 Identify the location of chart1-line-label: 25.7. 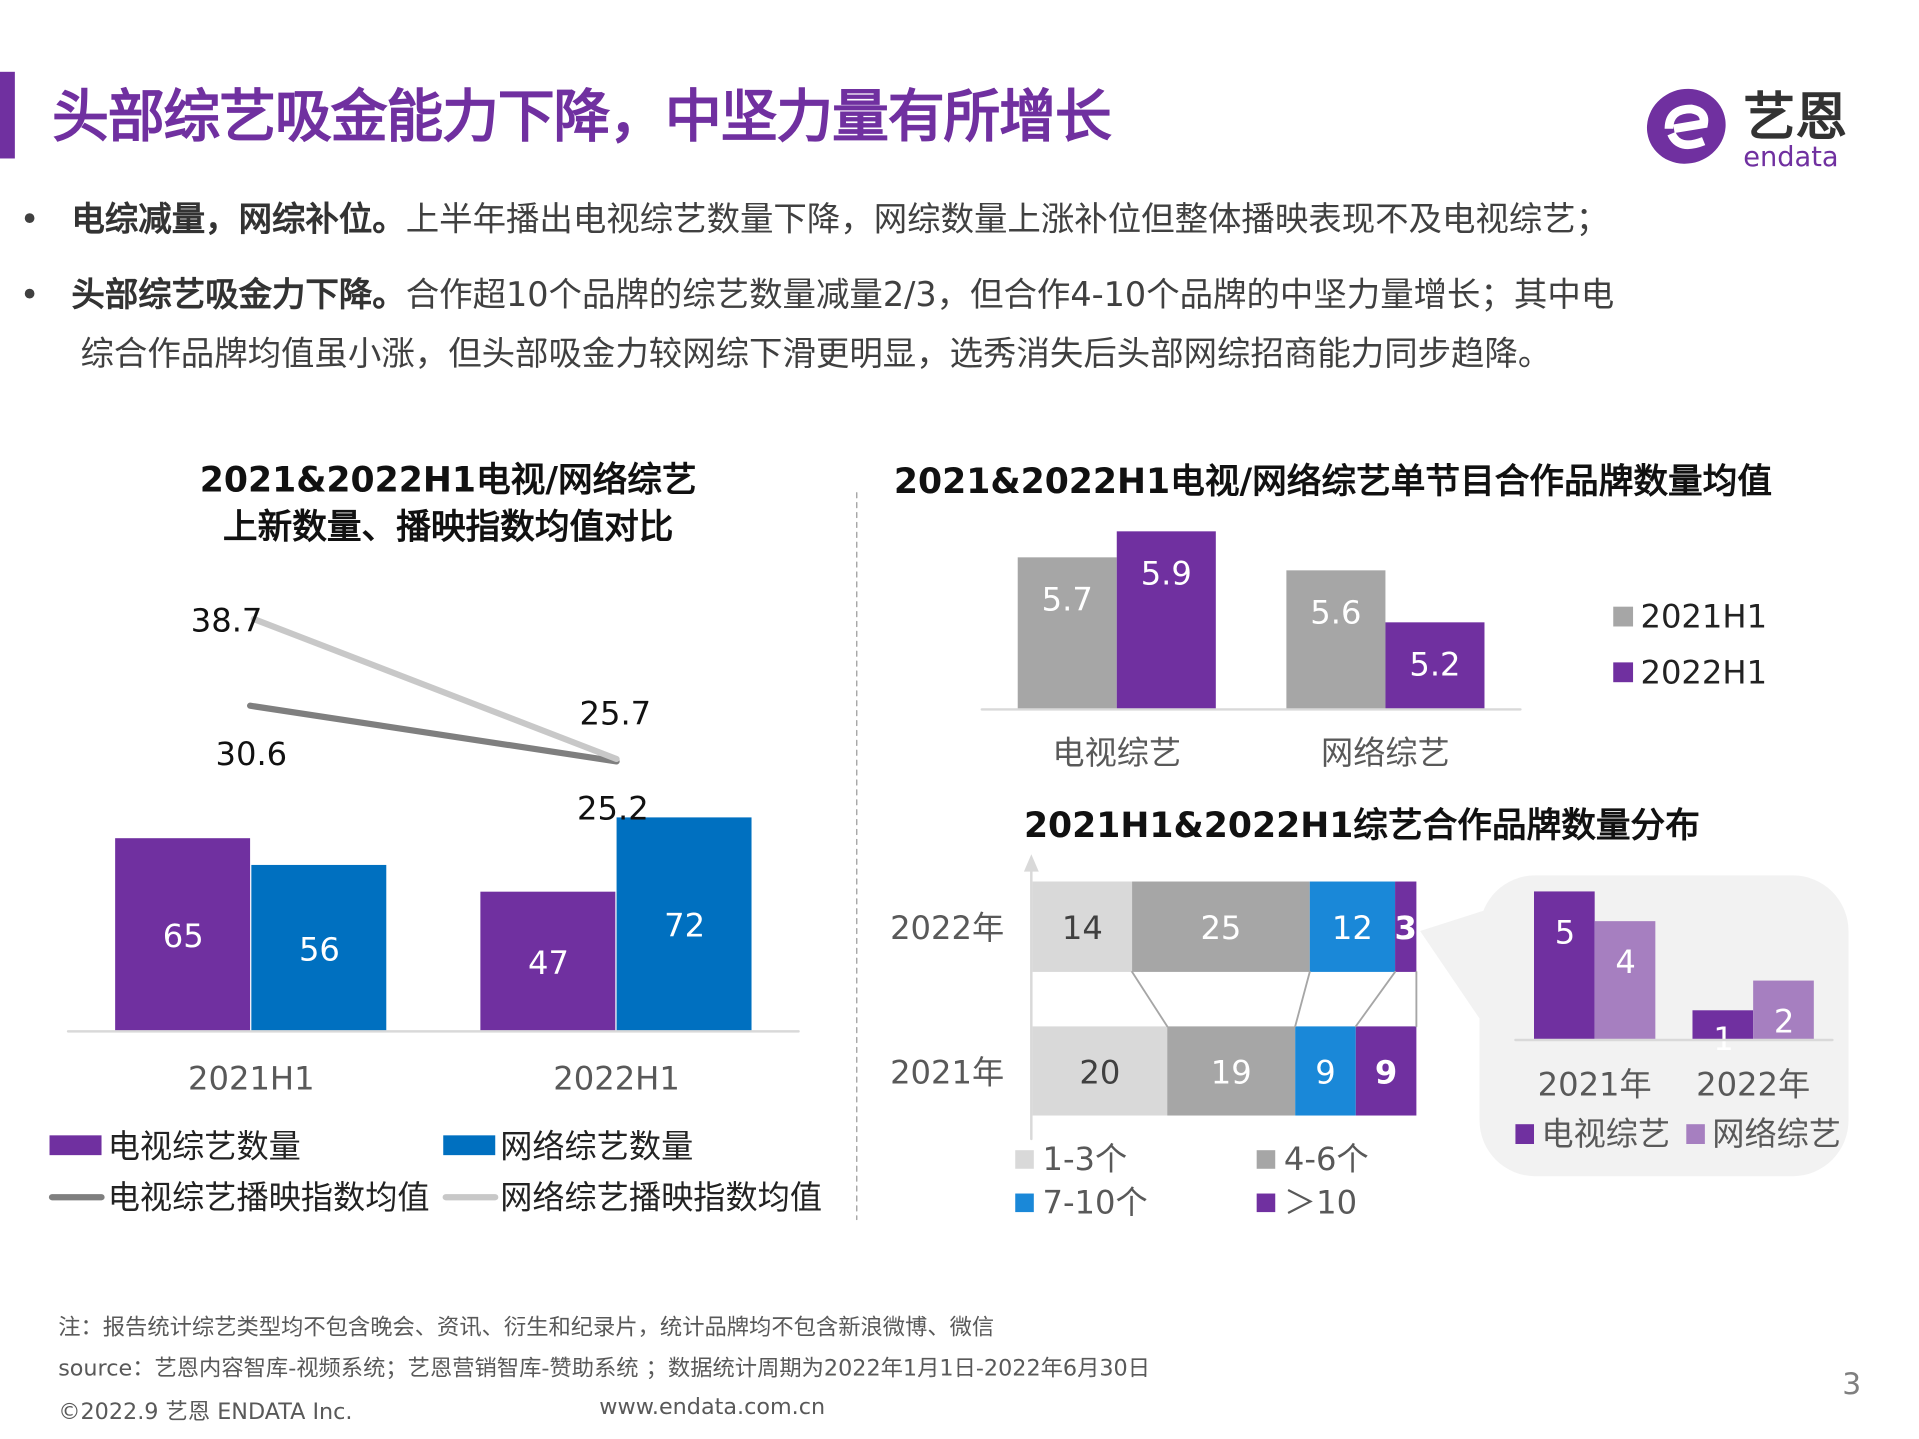
(615, 713).